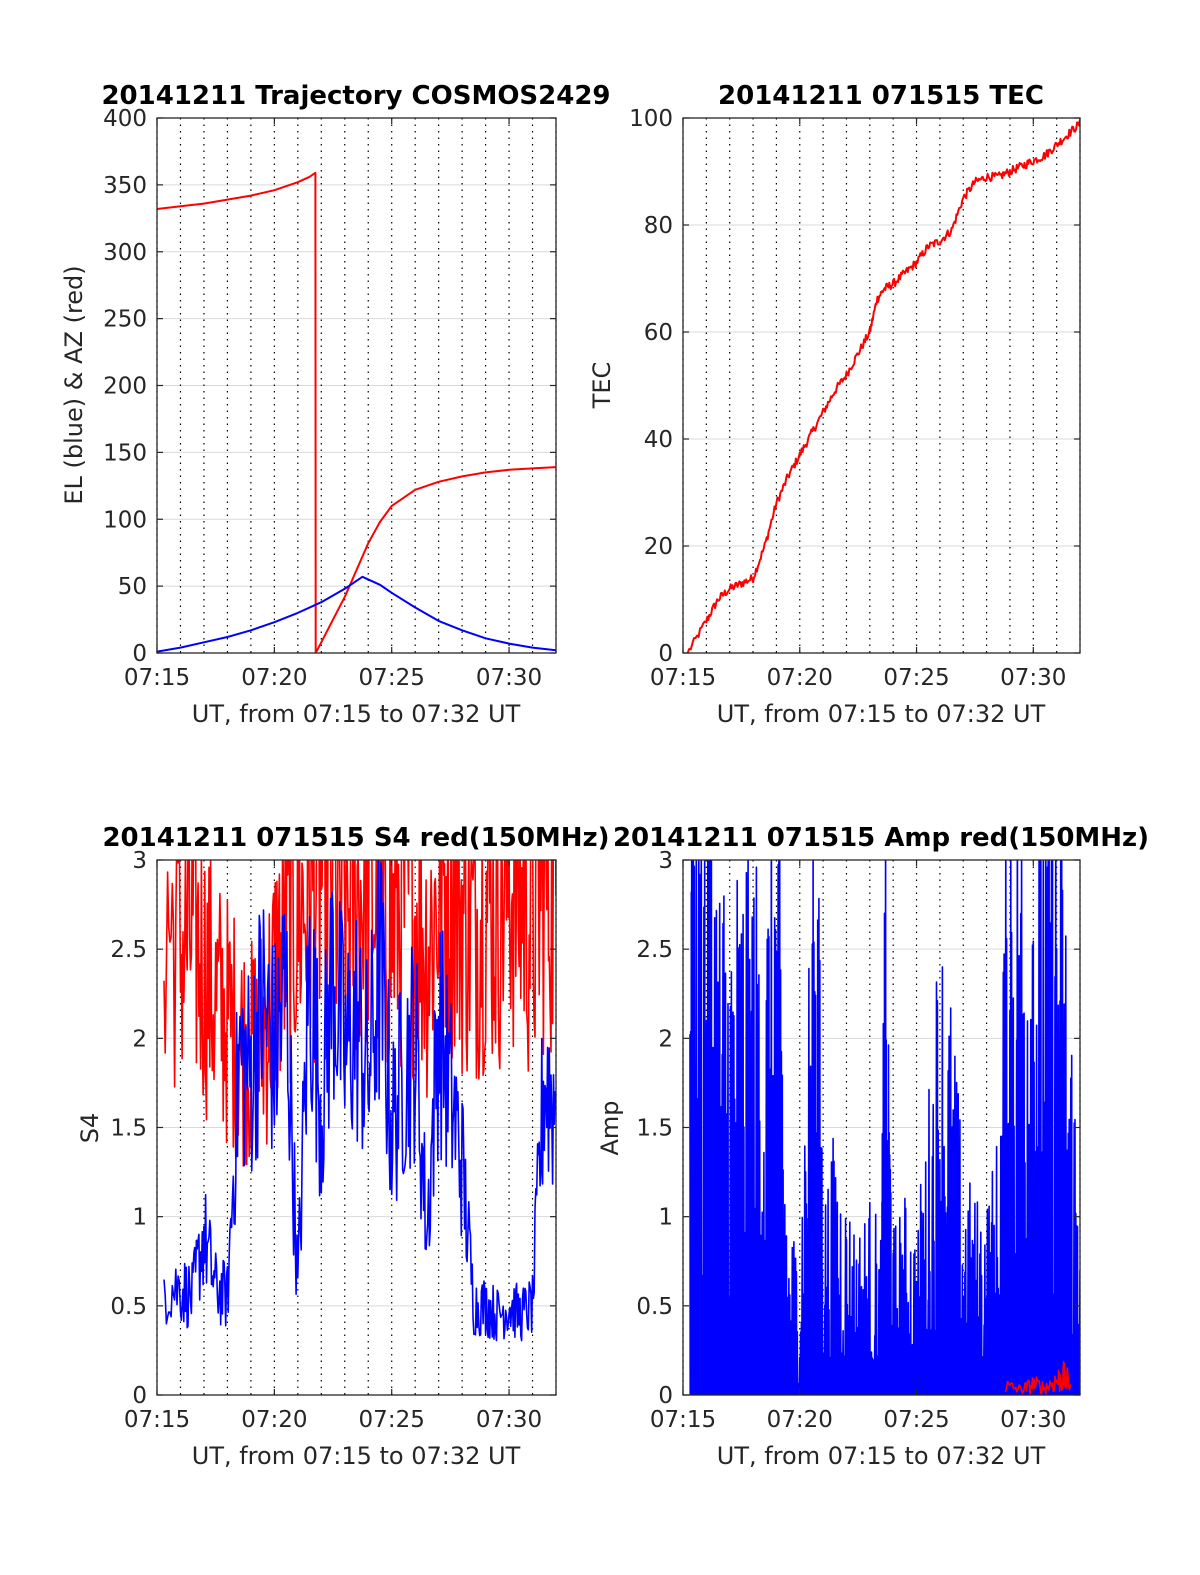  What do you see at coordinates (658, 333) in the screenshot?
I see `y-tick-label: 60` at bounding box center [658, 333].